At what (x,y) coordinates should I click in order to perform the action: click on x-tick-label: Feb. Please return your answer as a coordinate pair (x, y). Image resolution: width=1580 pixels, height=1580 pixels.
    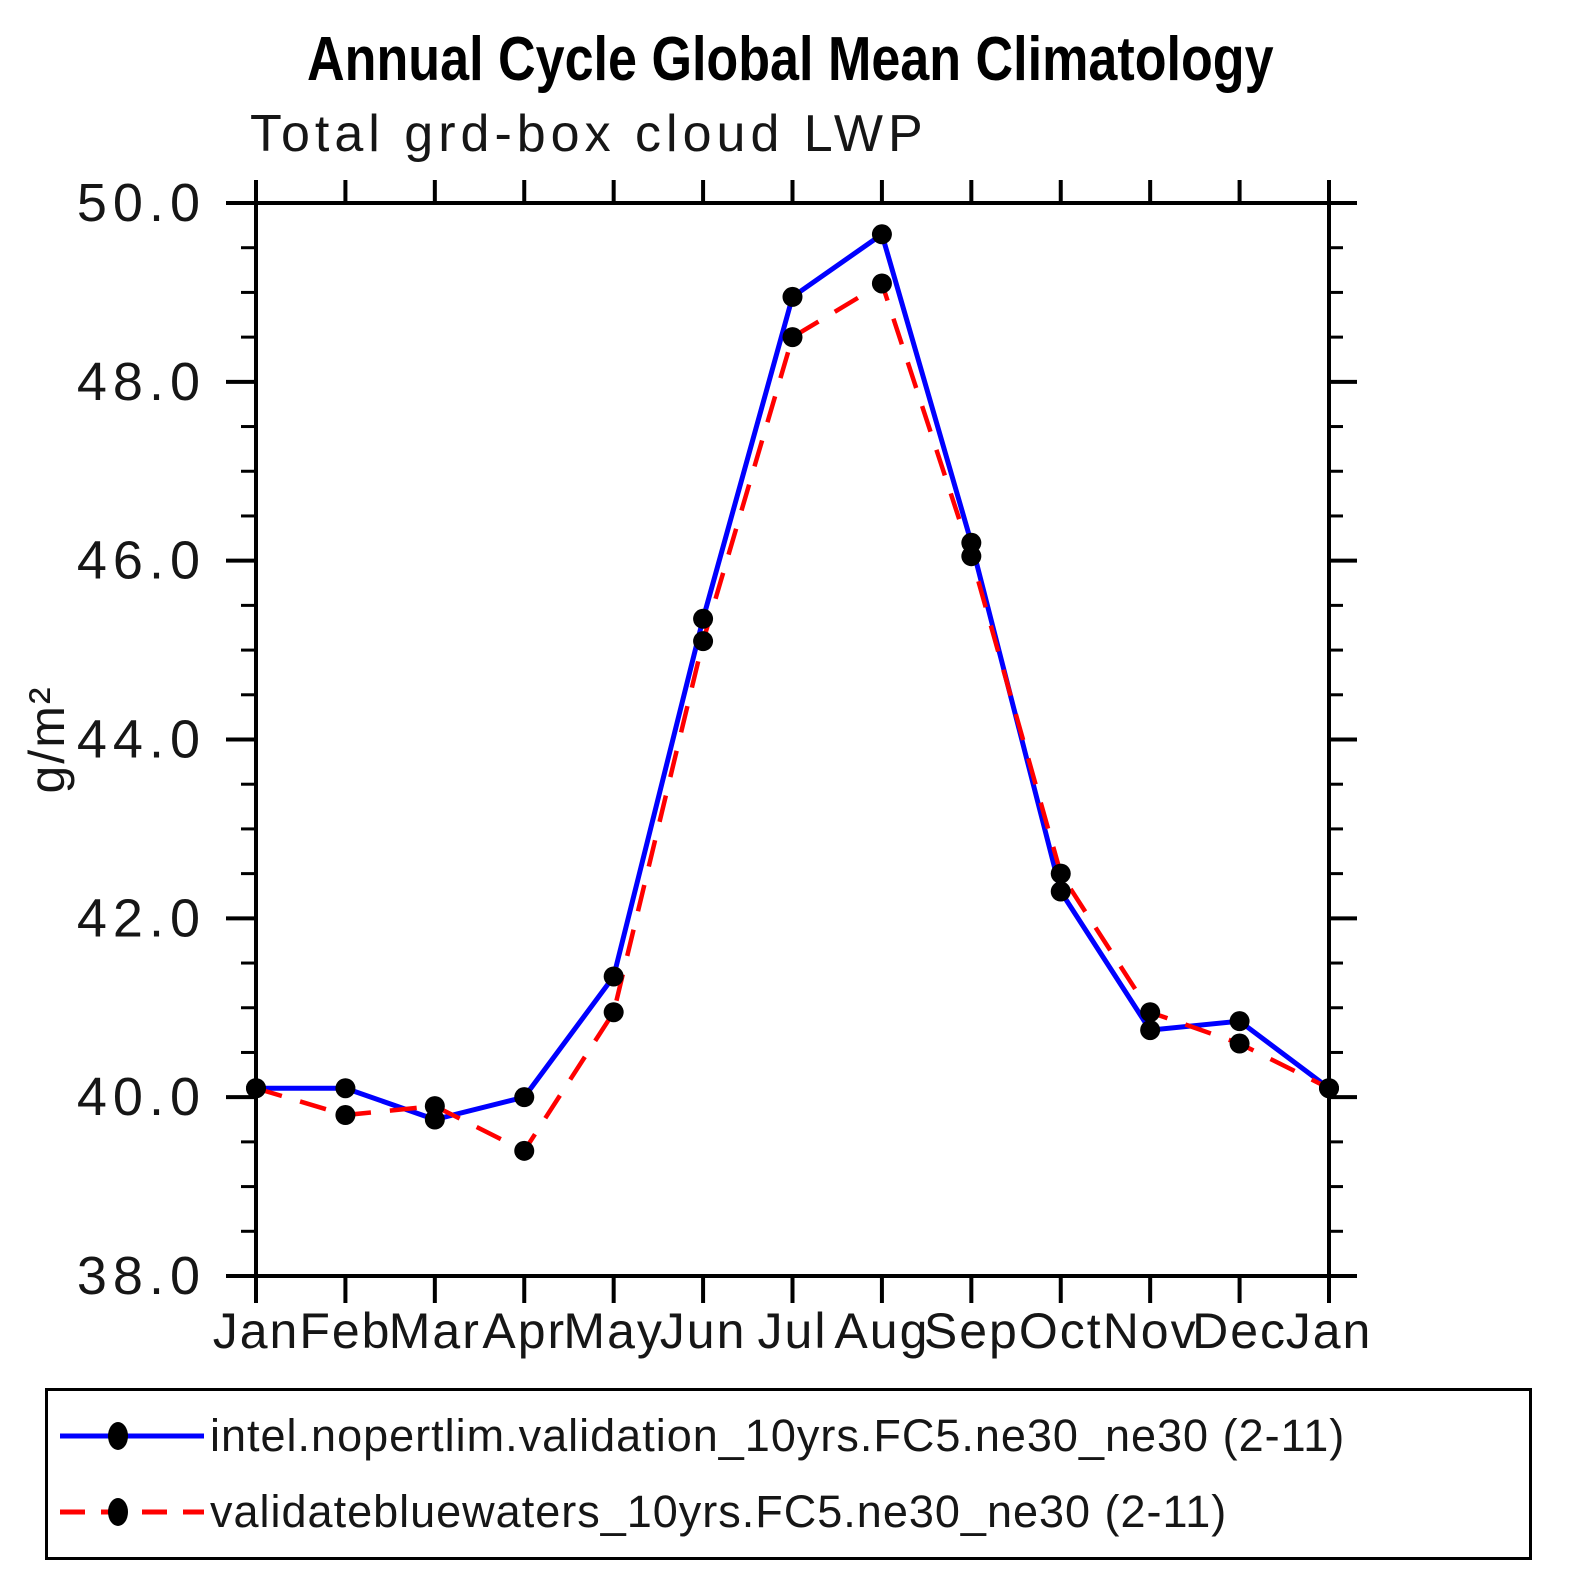
    Looking at the image, I should click on (345, 1331).